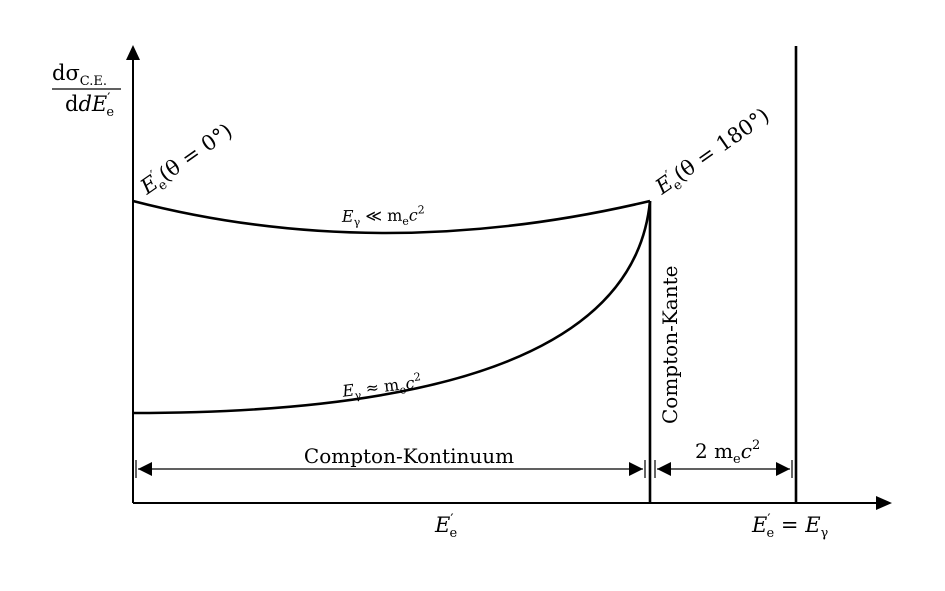 This screenshot has height=591, width=945. I want to click on label-compton-continuum: Compton-Kontinuum, so click(409, 456).